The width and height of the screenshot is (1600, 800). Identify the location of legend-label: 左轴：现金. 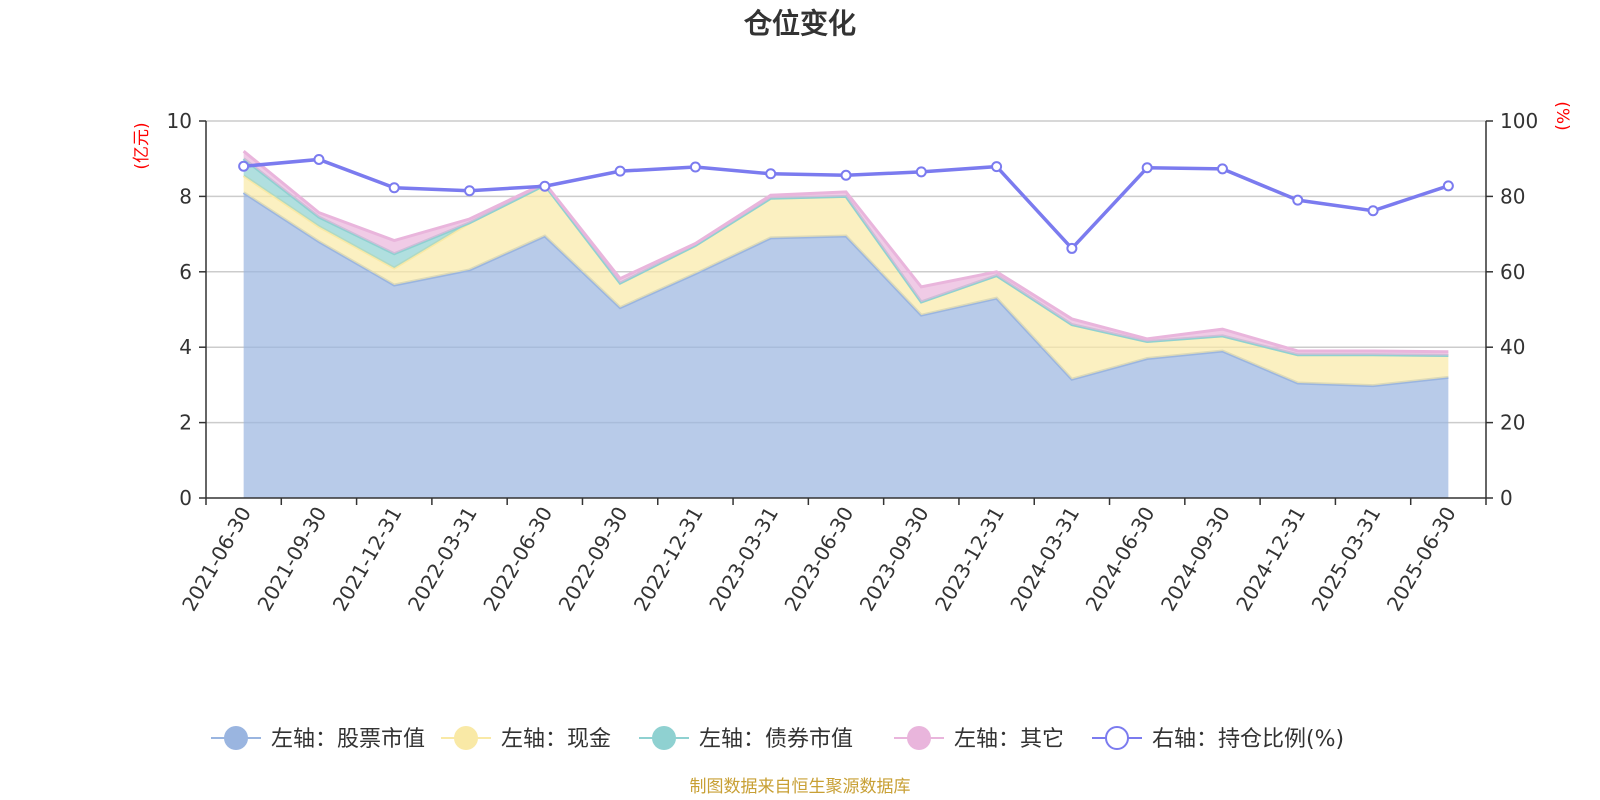
(556, 739).